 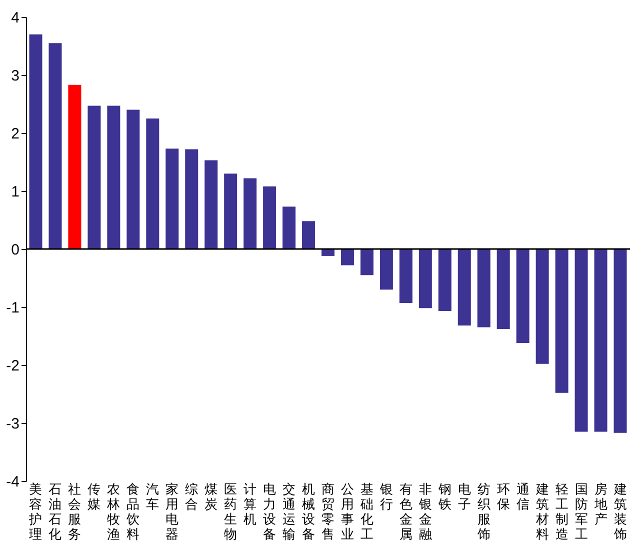 I want to click on x-tick-label: 石油石化, so click(x=55, y=512).